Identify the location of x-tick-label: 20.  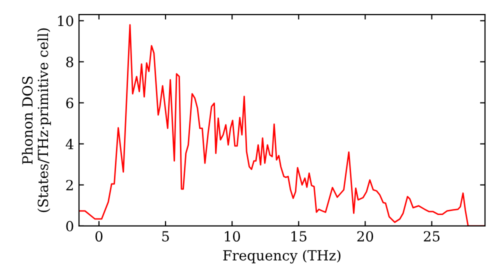
(365, 236).